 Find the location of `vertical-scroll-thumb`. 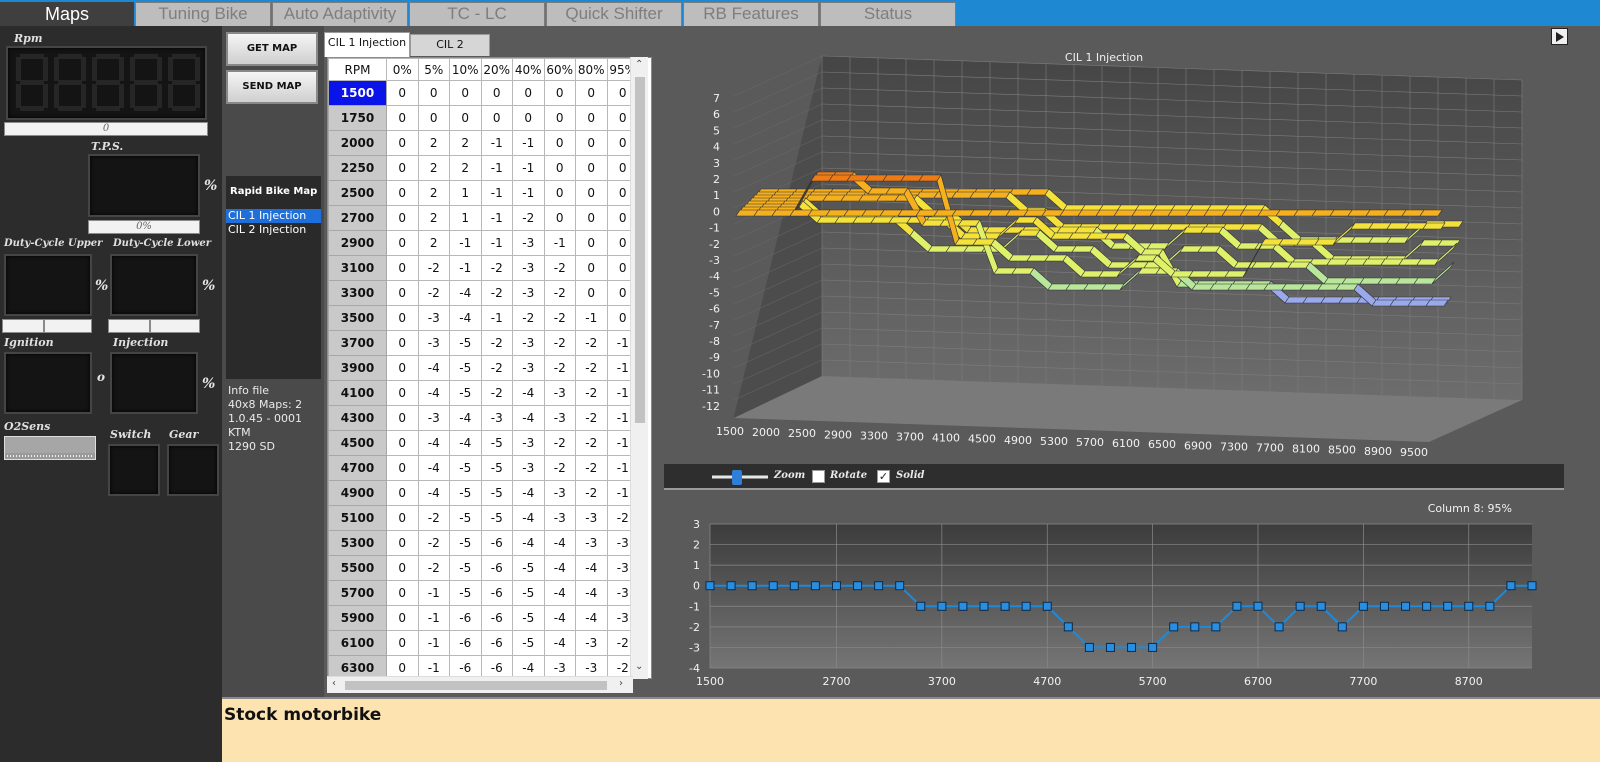

vertical-scroll-thumb is located at coordinates (640, 250).